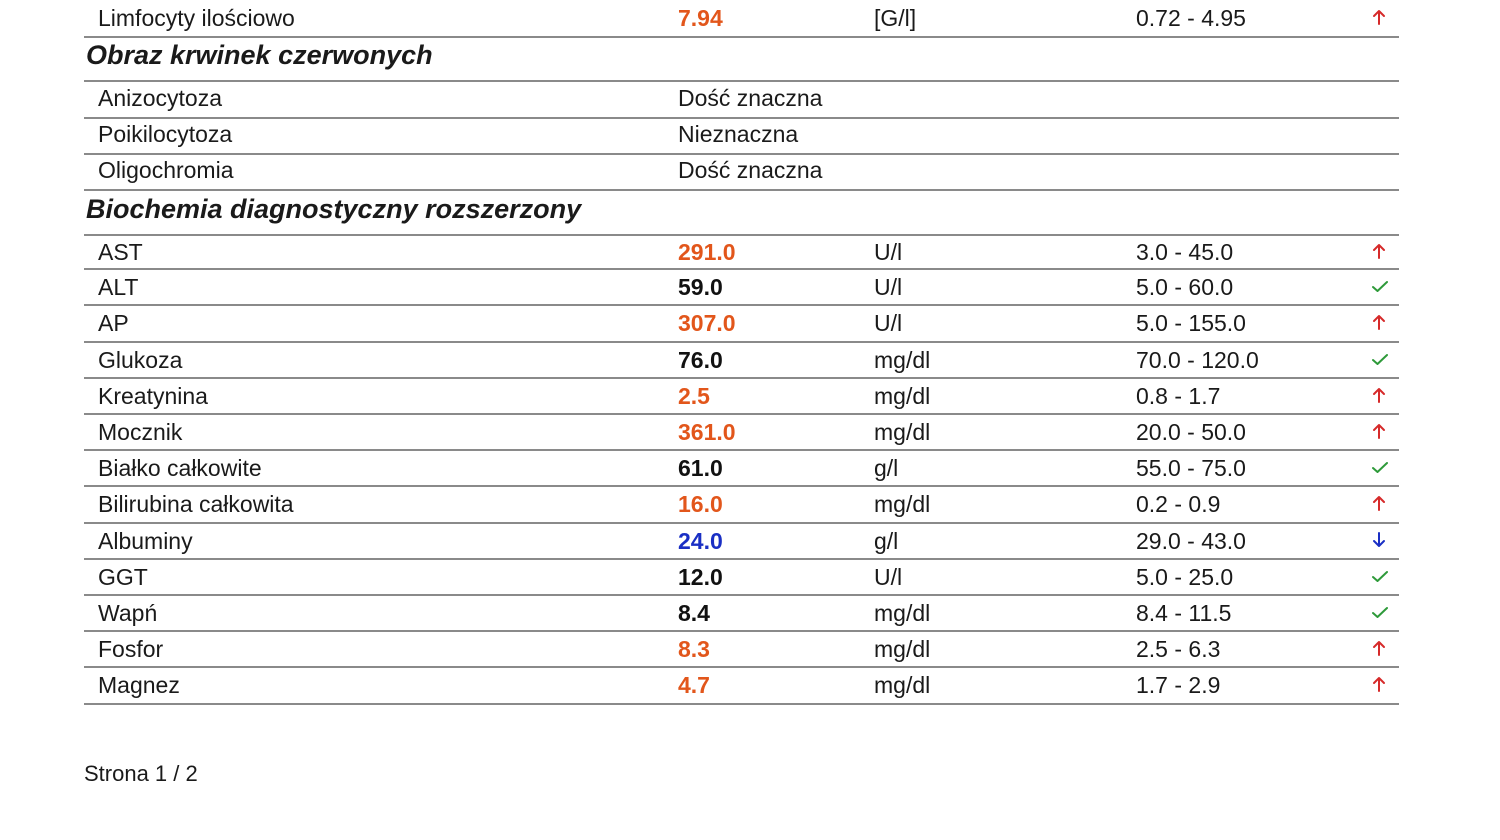 Image resolution: width=1500 pixels, height=840 pixels. What do you see at coordinates (123, 577) in the screenshot?
I see `test-name: GGT` at bounding box center [123, 577].